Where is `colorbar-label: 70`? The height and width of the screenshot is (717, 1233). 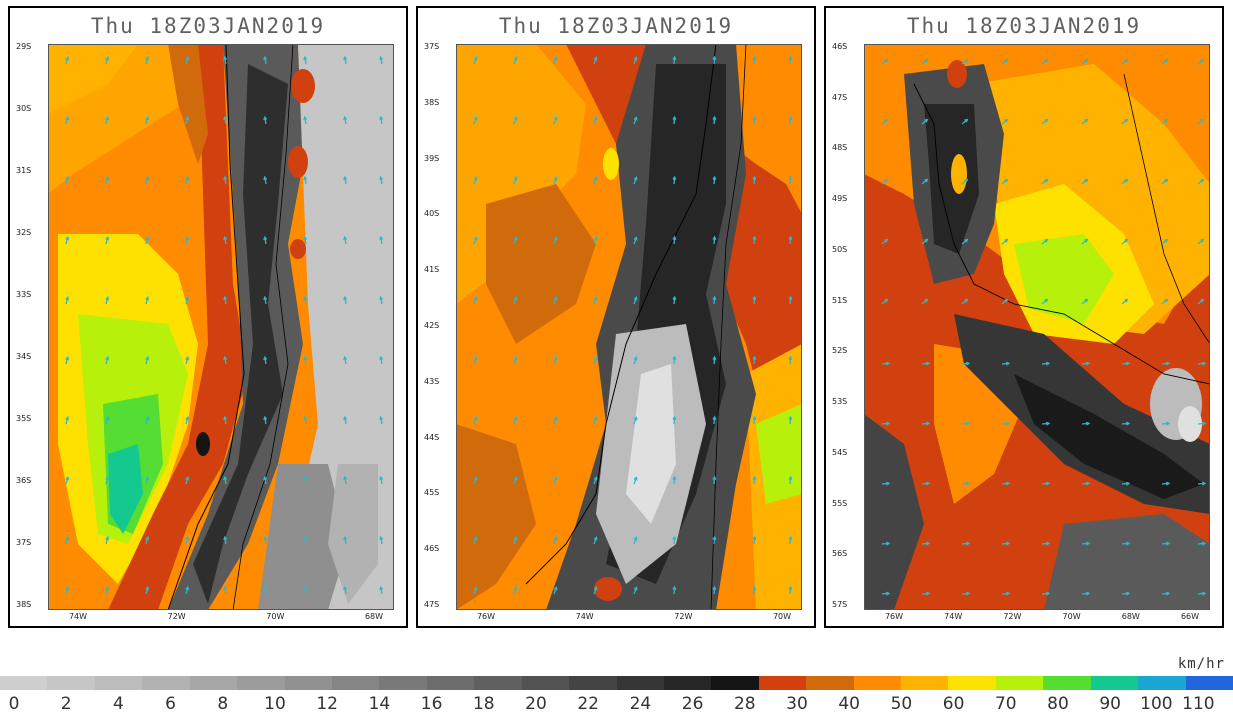
colorbar-label: 70 is located at coordinates (1005, 704).